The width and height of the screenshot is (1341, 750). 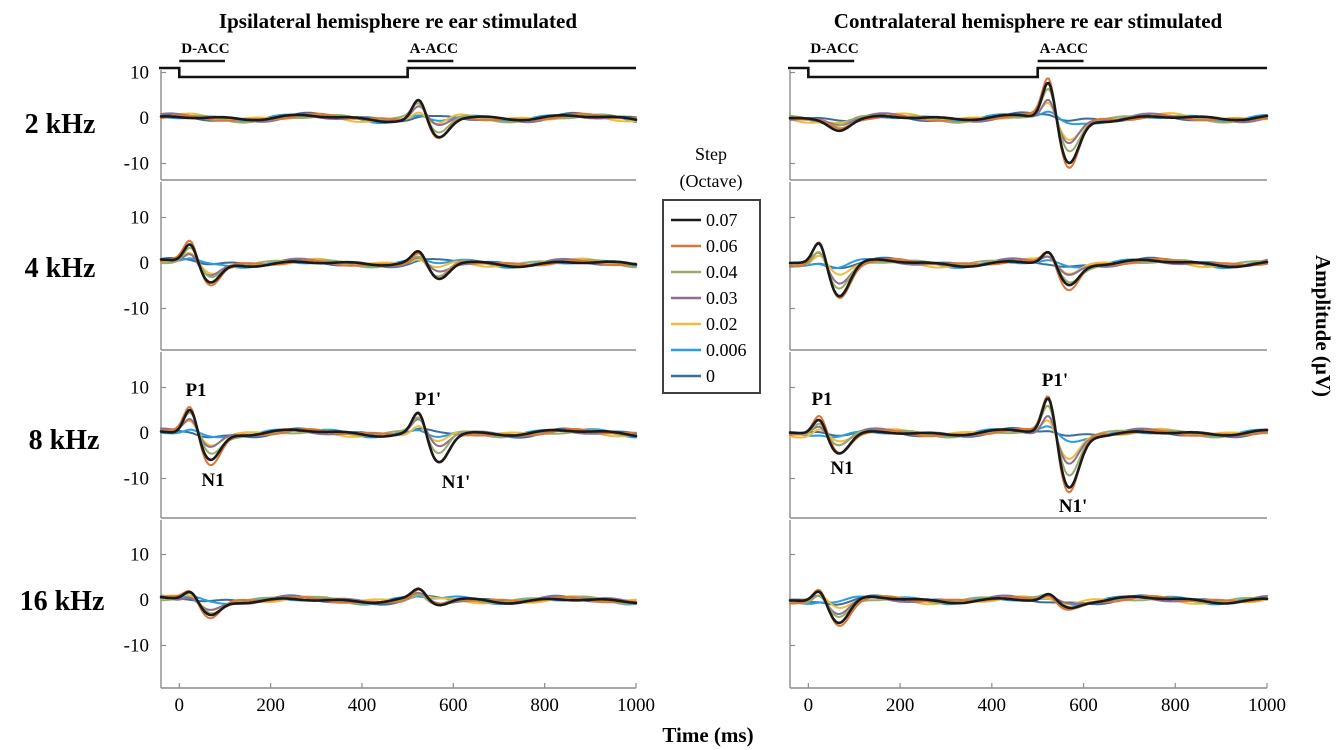 What do you see at coordinates (195, 390) in the screenshot?
I see `annotation-p1-ipsi: P1` at bounding box center [195, 390].